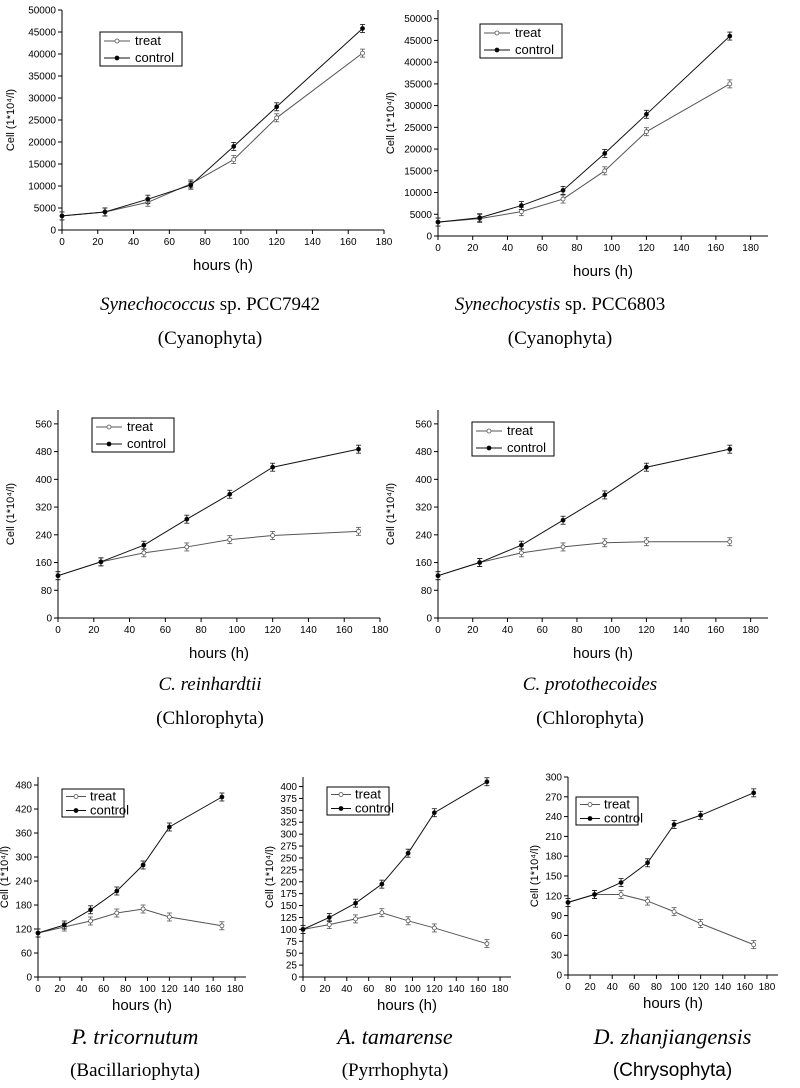  I want to click on caption-species: P. tricornutum, so click(135, 1036).